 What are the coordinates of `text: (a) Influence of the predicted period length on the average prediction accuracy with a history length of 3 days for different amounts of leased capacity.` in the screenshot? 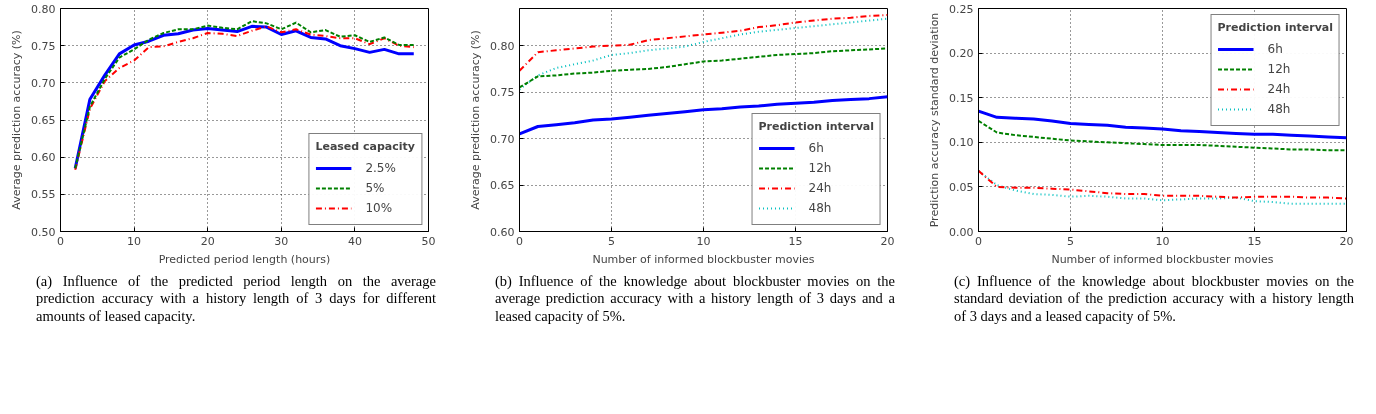 It's located at (236, 299).